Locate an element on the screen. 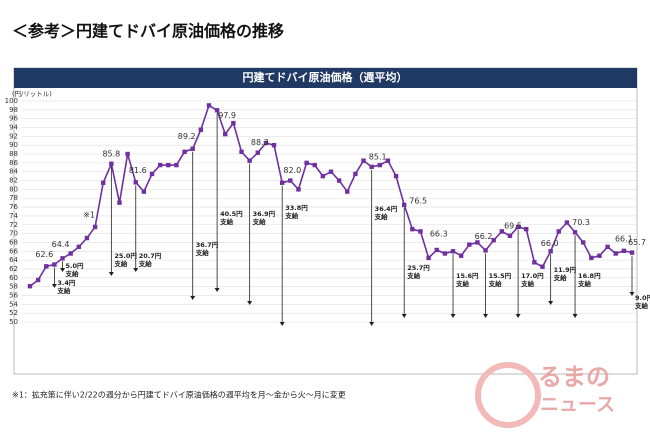  value-label: 82.0 is located at coordinates (292, 170).